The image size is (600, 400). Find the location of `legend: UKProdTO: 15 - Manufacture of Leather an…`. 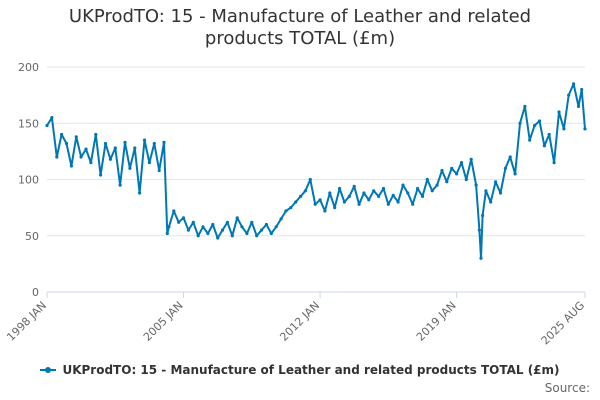

legend: UKProdTO: 15 - Manufacture of Leather an… is located at coordinates (300, 370).